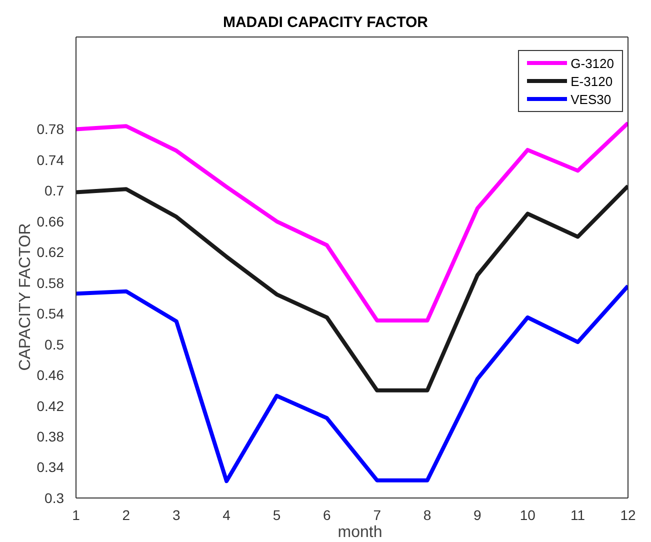 The height and width of the screenshot is (542, 651). Describe the element at coordinates (528, 514) in the screenshot. I see `x-tick-label: 10` at that location.